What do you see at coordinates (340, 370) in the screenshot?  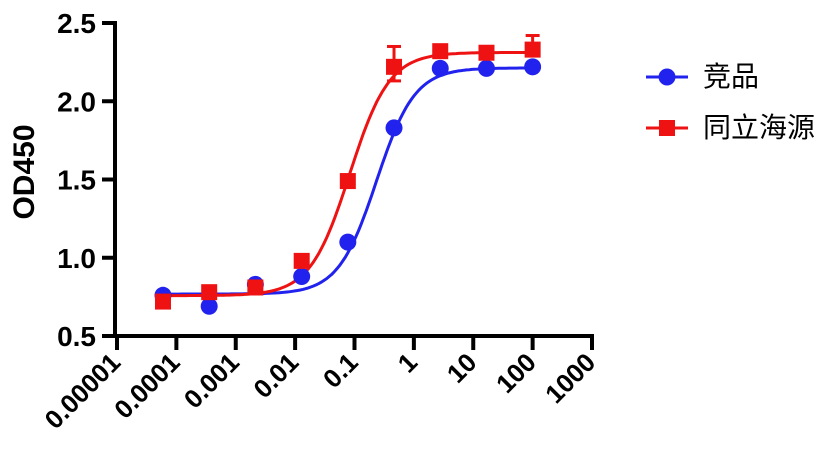 I see `x-tick-label: 0.1` at bounding box center [340, 370].